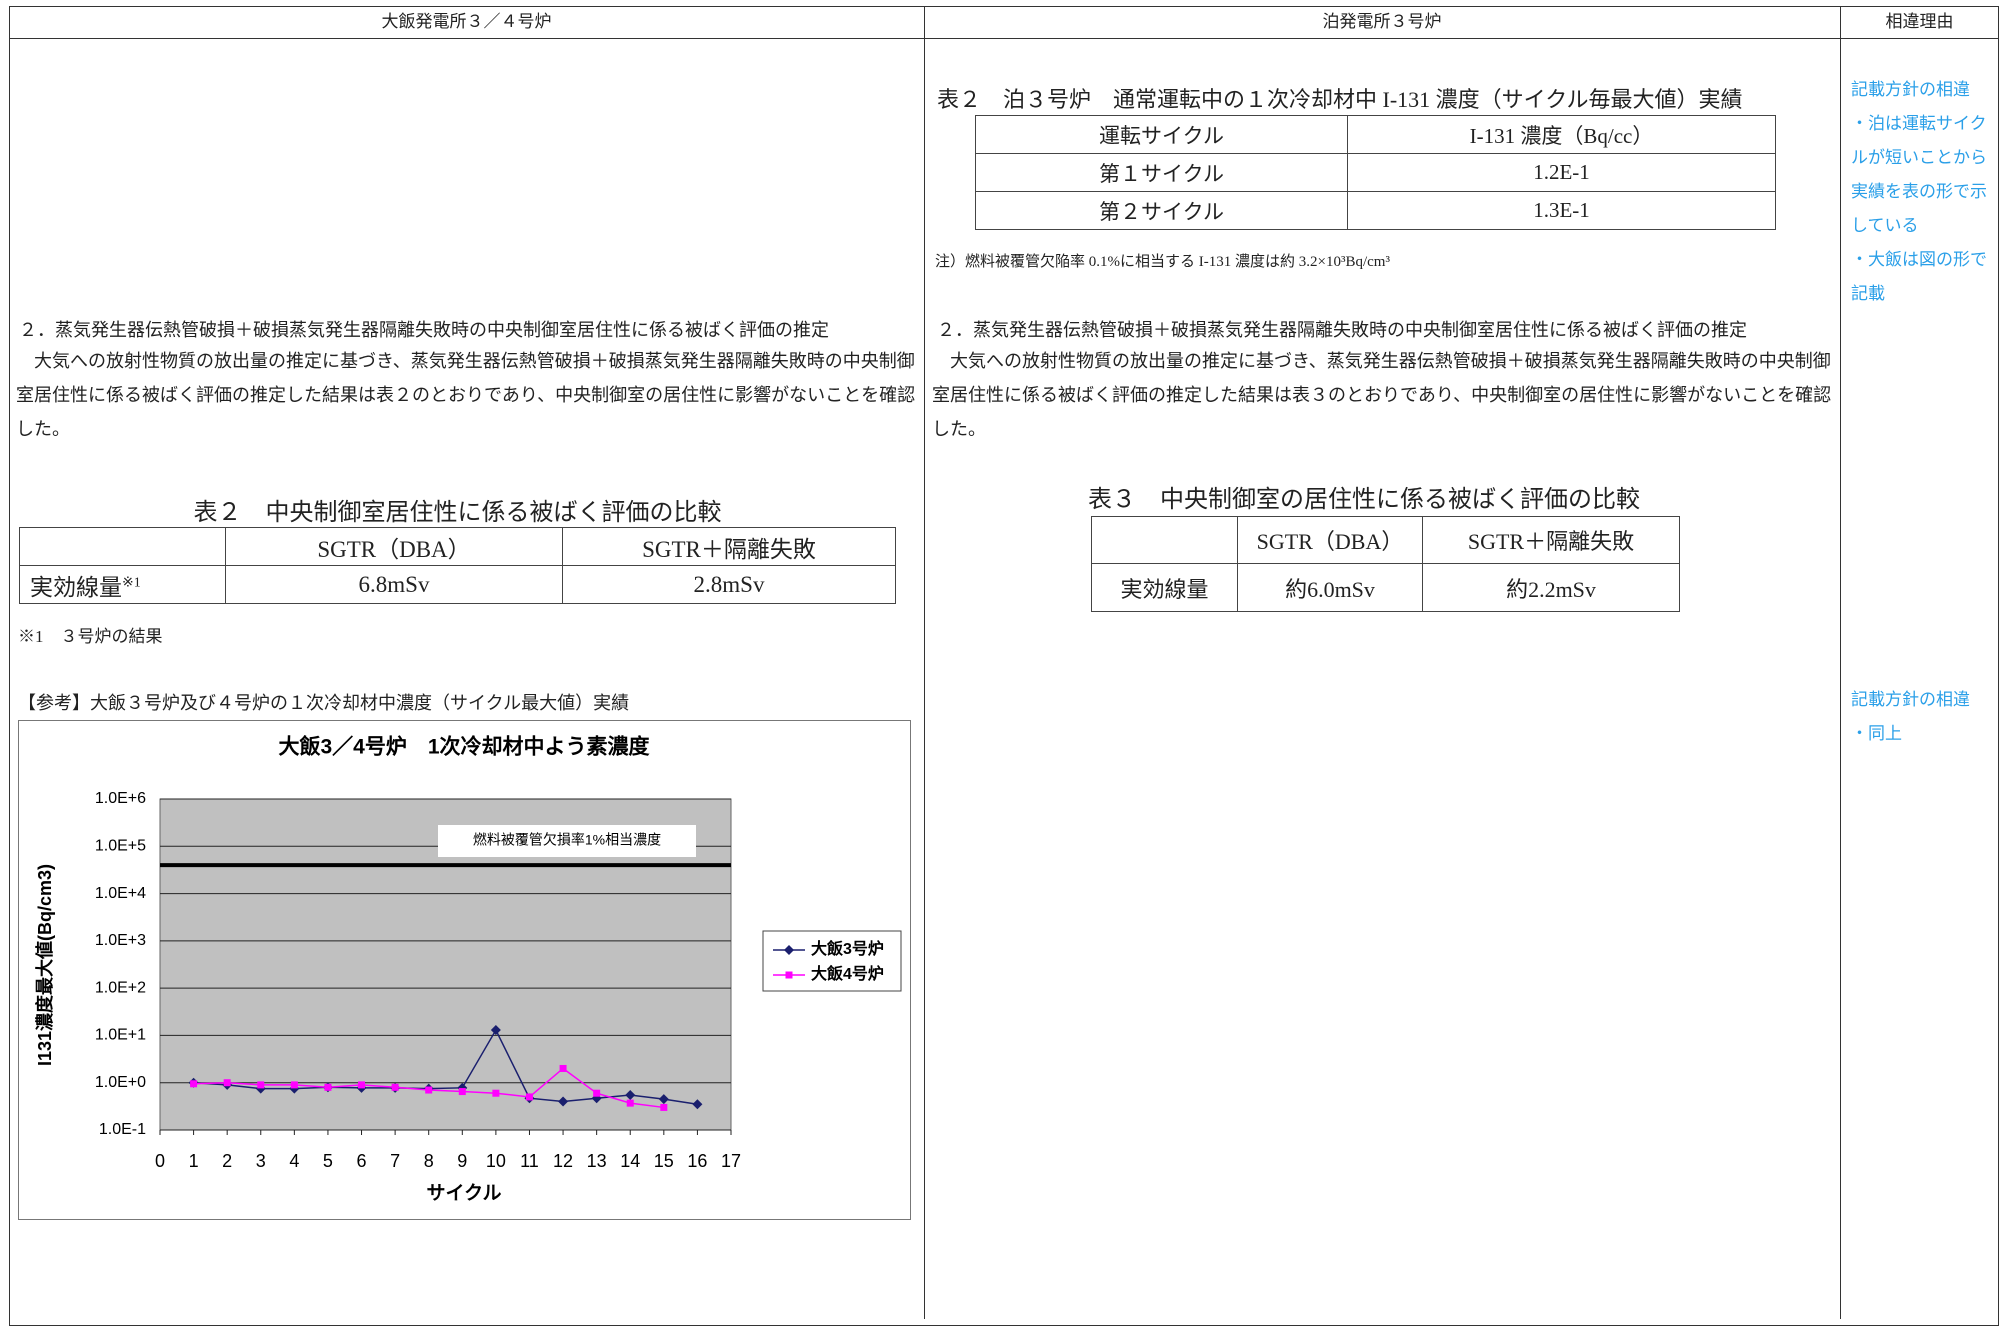  I want to click on cell: 6.8mSv, so click(394, 584).